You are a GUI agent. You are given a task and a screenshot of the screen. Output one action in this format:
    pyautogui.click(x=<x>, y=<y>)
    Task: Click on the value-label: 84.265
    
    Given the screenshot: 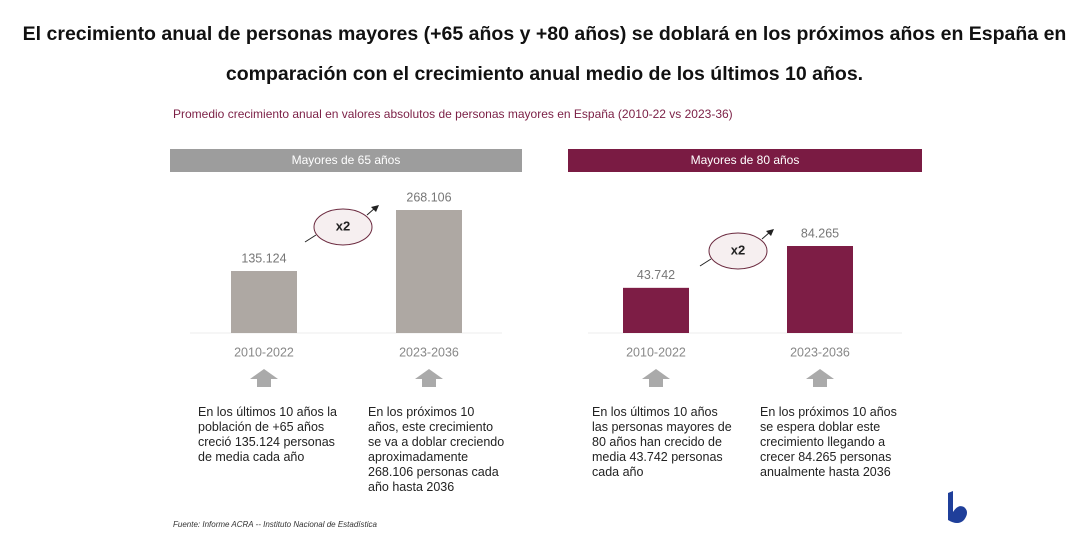 What is the action you would take?
    pyautogui.click(x=820, y=233)
    